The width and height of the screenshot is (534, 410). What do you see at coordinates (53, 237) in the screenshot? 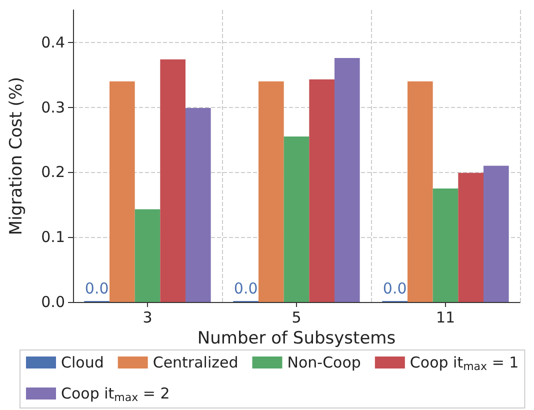
I see `y-tick-label: 0.1` at bounding box center [53, 237].